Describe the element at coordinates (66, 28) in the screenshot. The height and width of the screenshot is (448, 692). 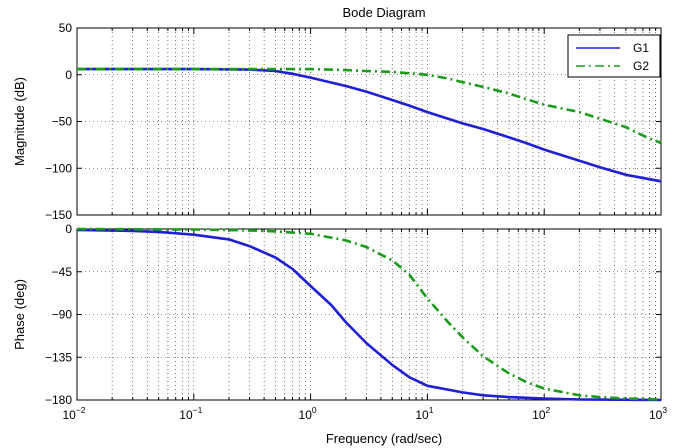
I see `y-tick-label: 50` at that location.